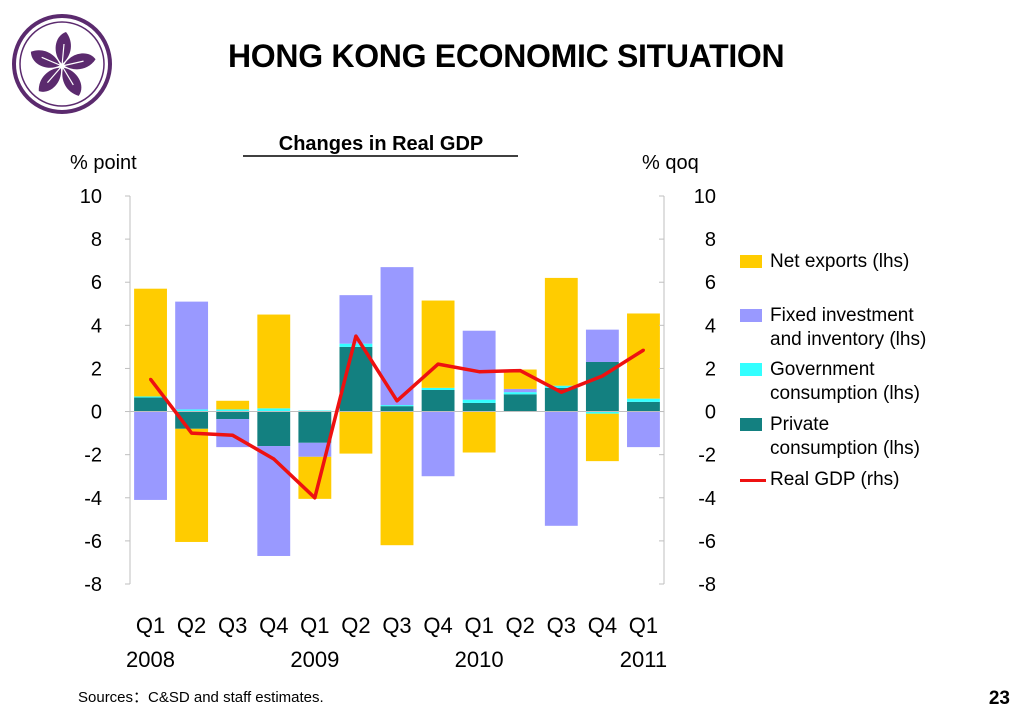 This screenshot has height=720, width=1024. What do you see at coordinates (355, 625) in the screenshot?
I see `x-tick-label-5: Q2` at bounding box center [355, 625].